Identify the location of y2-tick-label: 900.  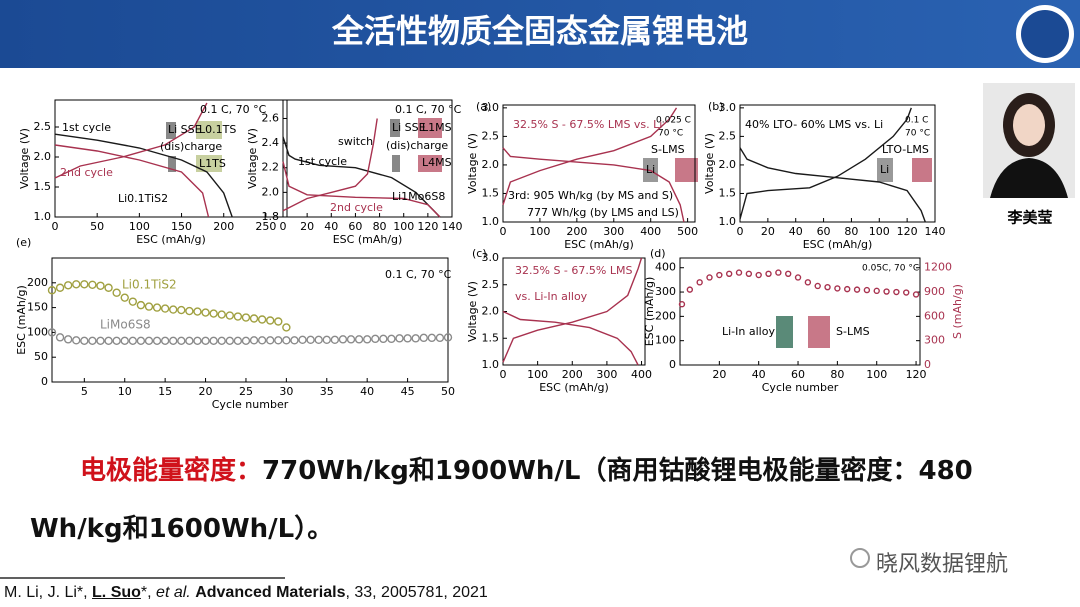
(934, 291).